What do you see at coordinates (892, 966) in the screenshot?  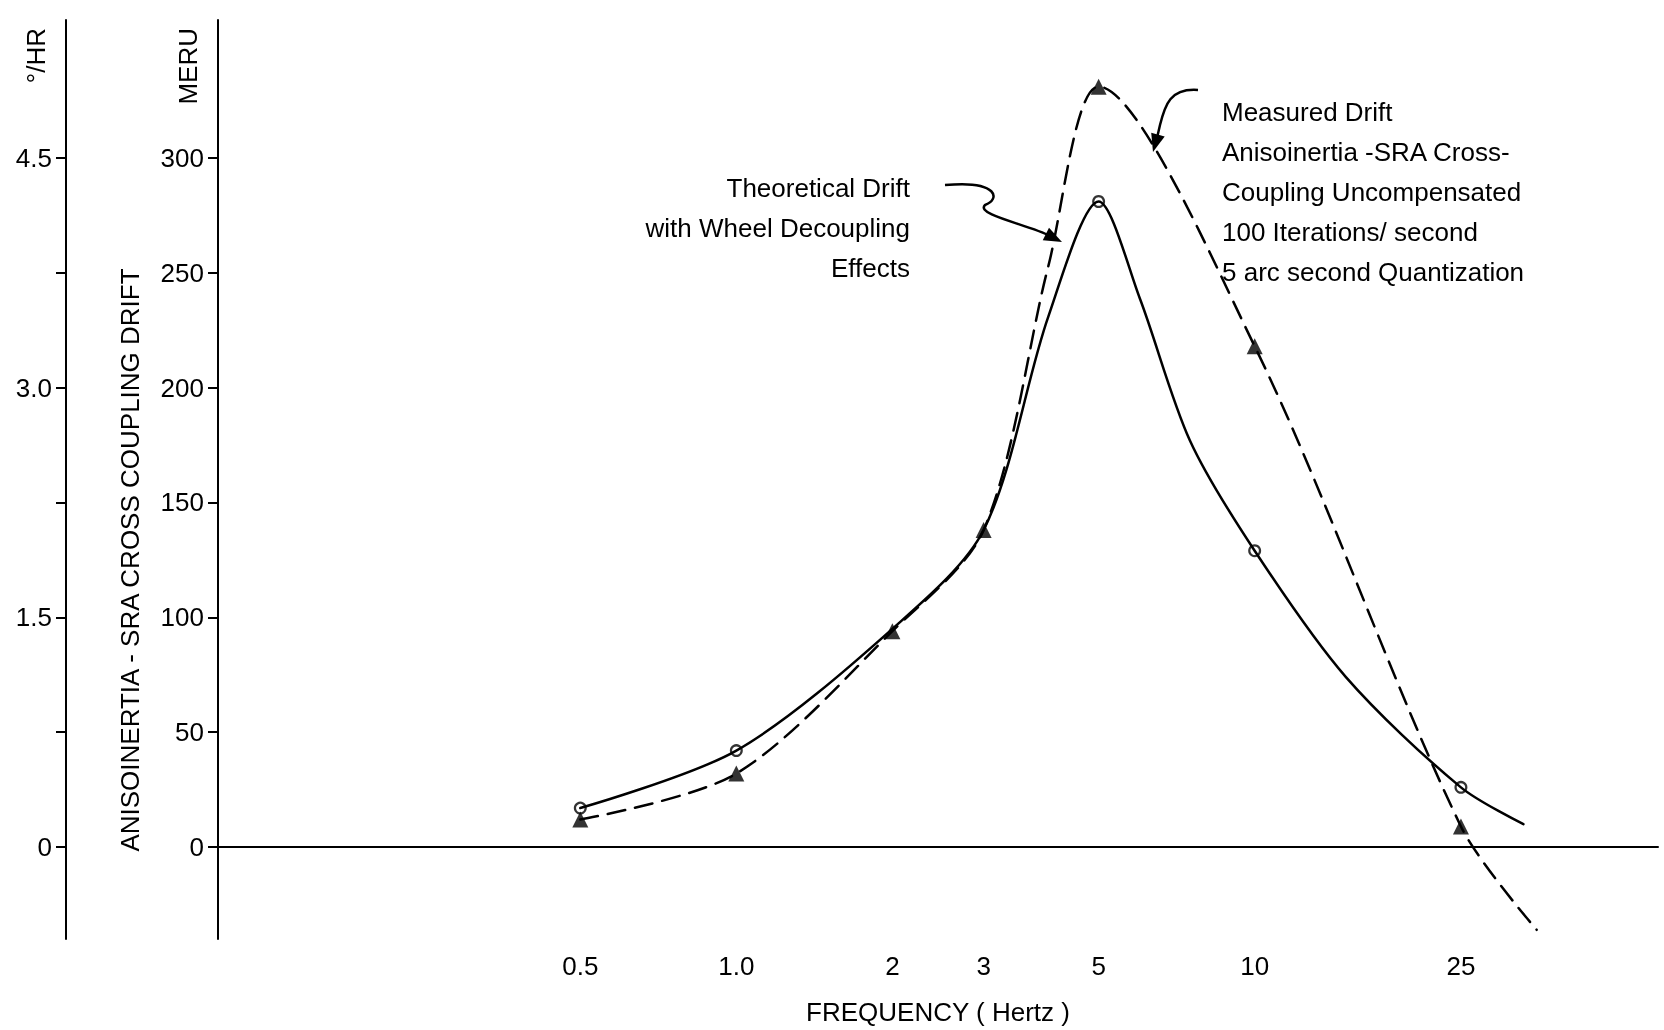 I see `x-tick-label: 2` at bounding box center [892, 966].